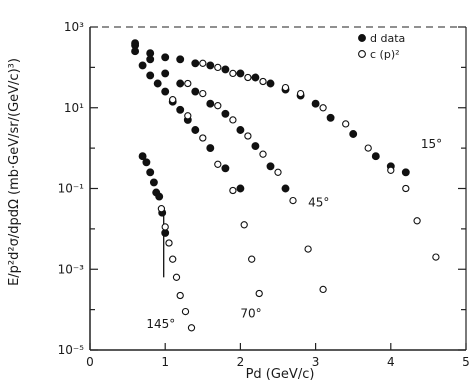  I want to click on x-axis-title: Pd (GeV/c), so click(280, 374).